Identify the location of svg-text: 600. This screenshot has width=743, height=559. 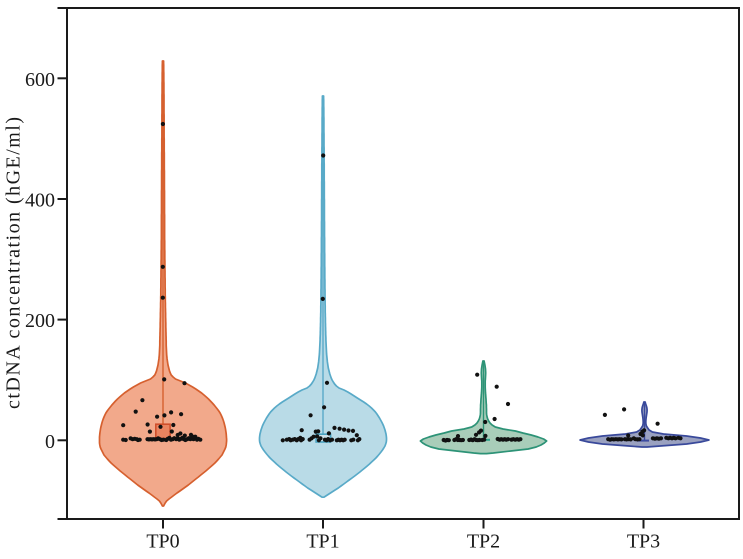
(40, 80).